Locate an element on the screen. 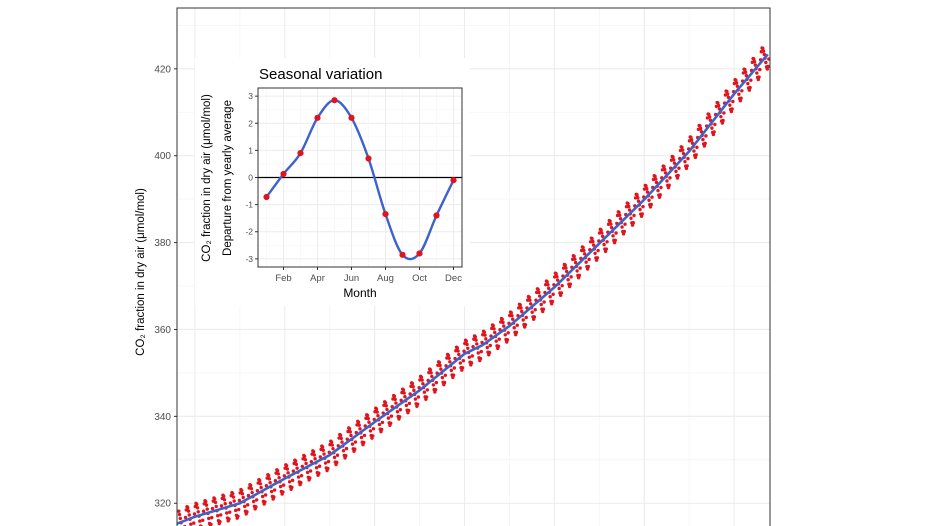 The width and height of the screenshot is (936, 526). inset-monthly-points is located at coordinates (360, 177).